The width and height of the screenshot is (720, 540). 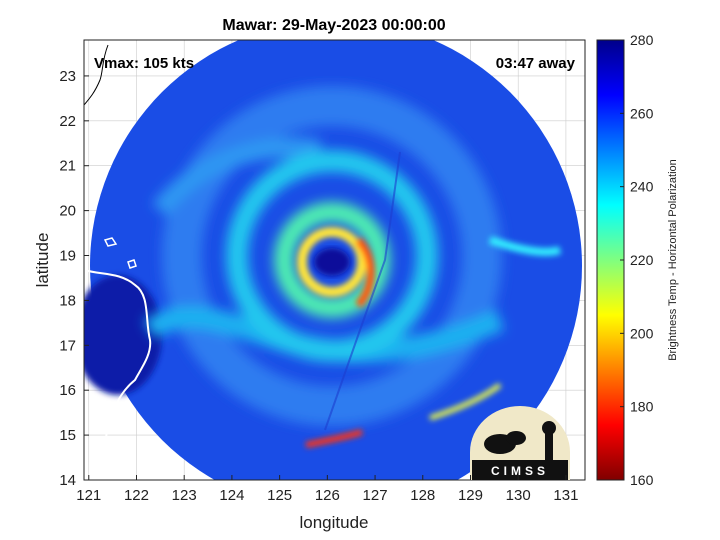 What do you see at coordinates (333, 522) in the screenshot?
I see `x-axis-label: longitude` at bounding box center [333, 522].